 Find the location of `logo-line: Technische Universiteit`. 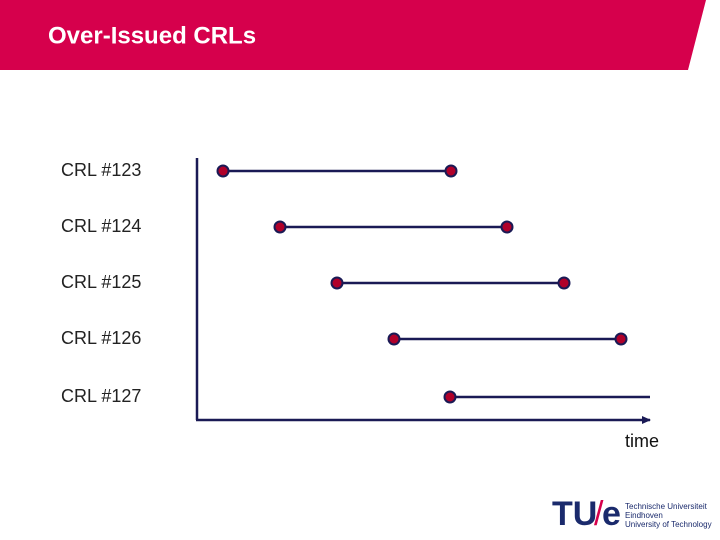

logo-line: Technische Universiteit is located at coordinates (666, 506).